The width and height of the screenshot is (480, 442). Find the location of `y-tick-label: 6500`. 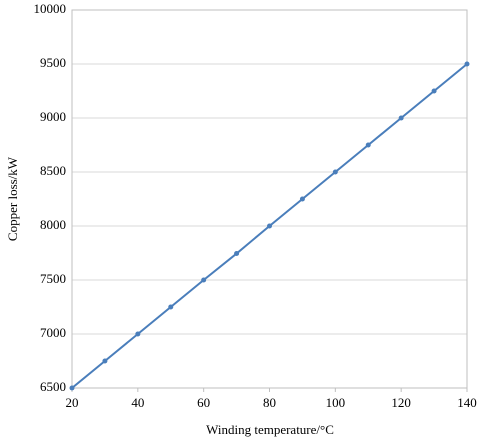

y-tick-label: 6500 is located at coordinates (53, 386).